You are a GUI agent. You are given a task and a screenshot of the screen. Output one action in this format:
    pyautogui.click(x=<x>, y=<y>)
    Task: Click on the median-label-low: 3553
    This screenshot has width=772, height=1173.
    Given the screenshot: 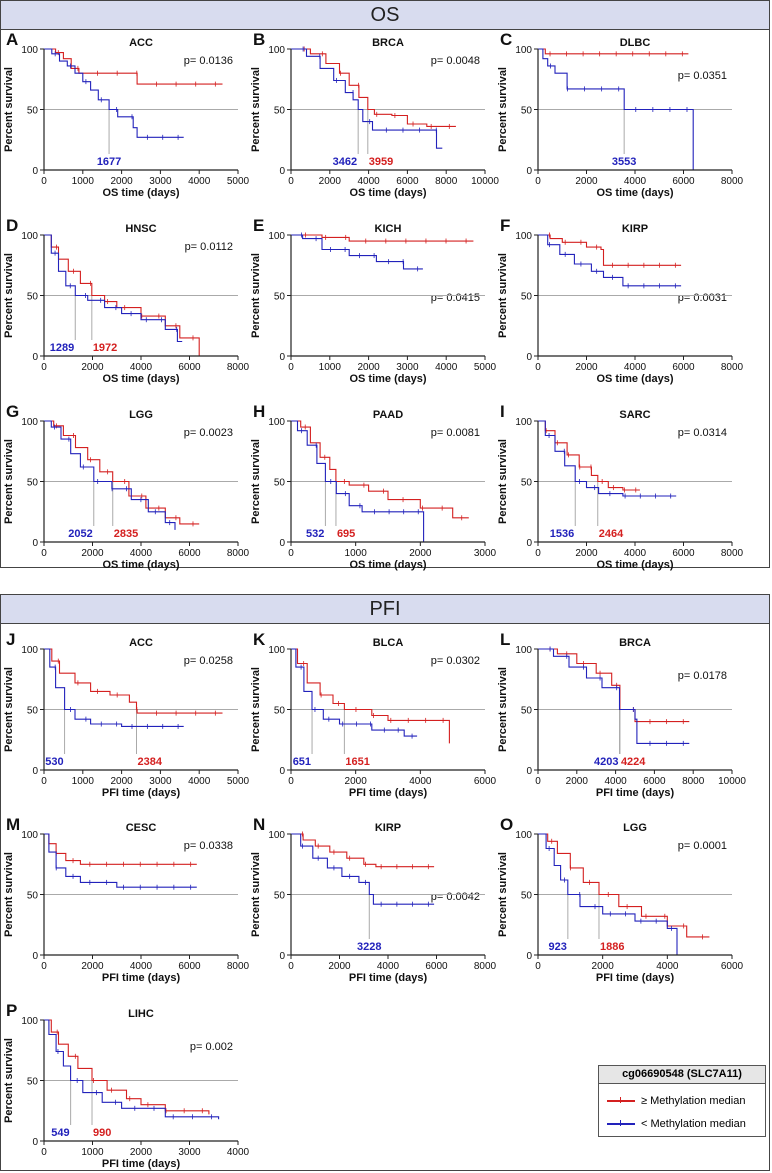 What is the action you would take?
    pyautogui.click(x=624, y=162)
    